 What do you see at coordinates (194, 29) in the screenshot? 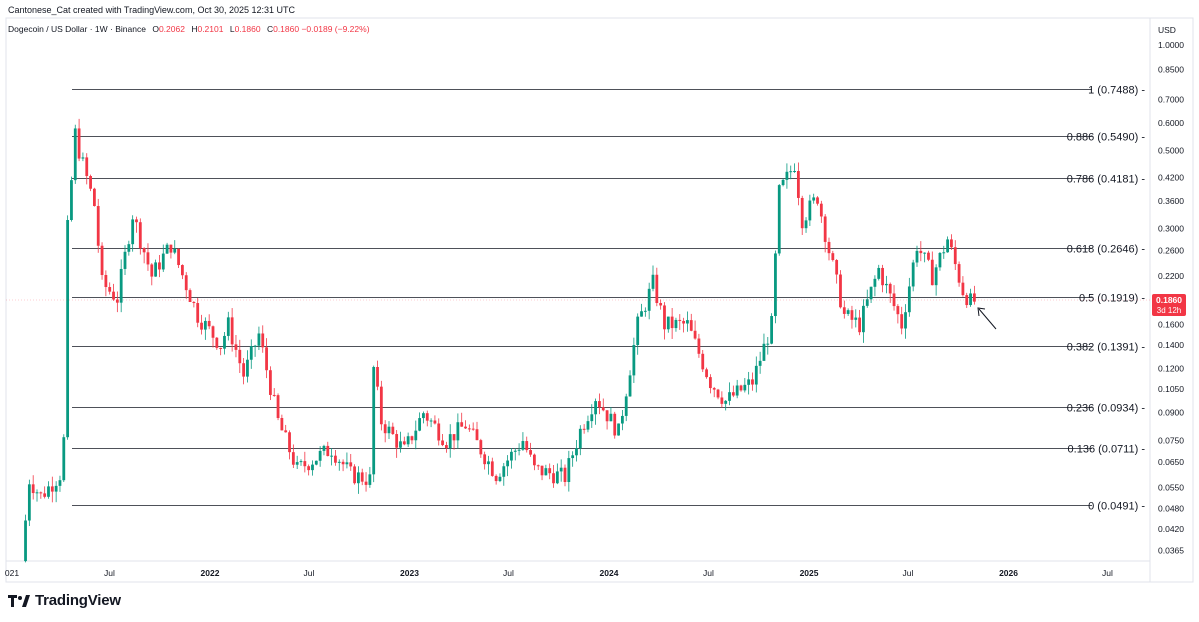
I see `ohlc-high-key: H` at bounding box center [194, 29].